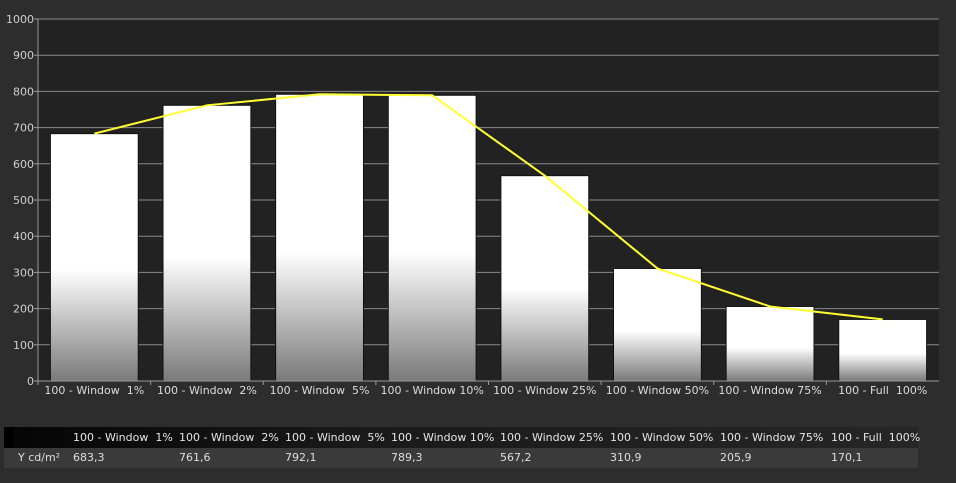 The height and width of the screenshot is (483, 956). Describe the element at coordinates (335, 437) in the screenshot. I see `table-header-cell: 100 - Window 5%` at that location.